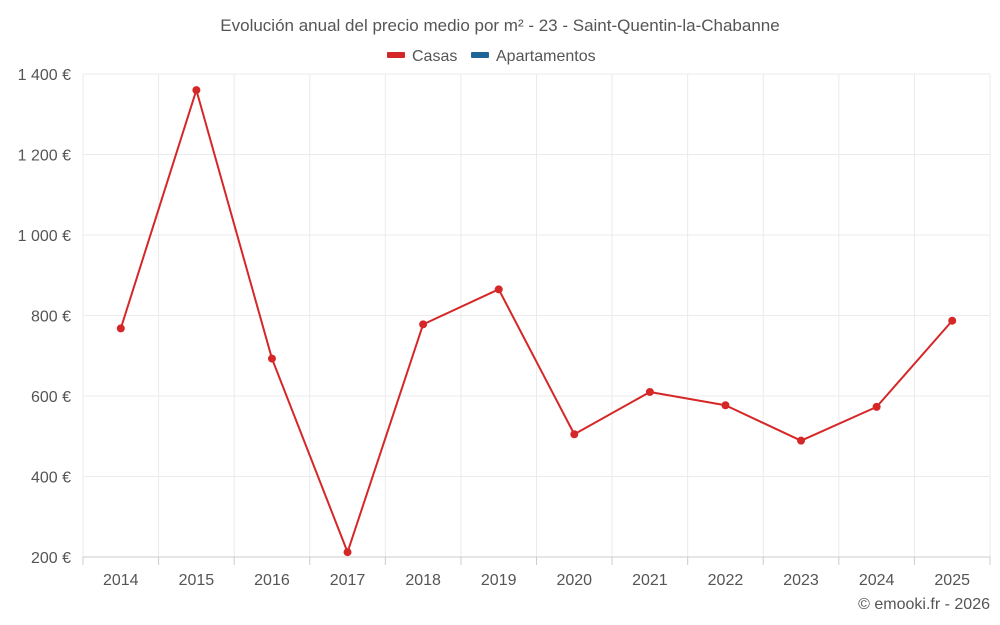 The height and width of the screenshot is (625, 1000). What do you see at coordinates (480, 55) in the screenshot?
I see `legend-swatch-apartamentos` at bounding box center [480, 55].